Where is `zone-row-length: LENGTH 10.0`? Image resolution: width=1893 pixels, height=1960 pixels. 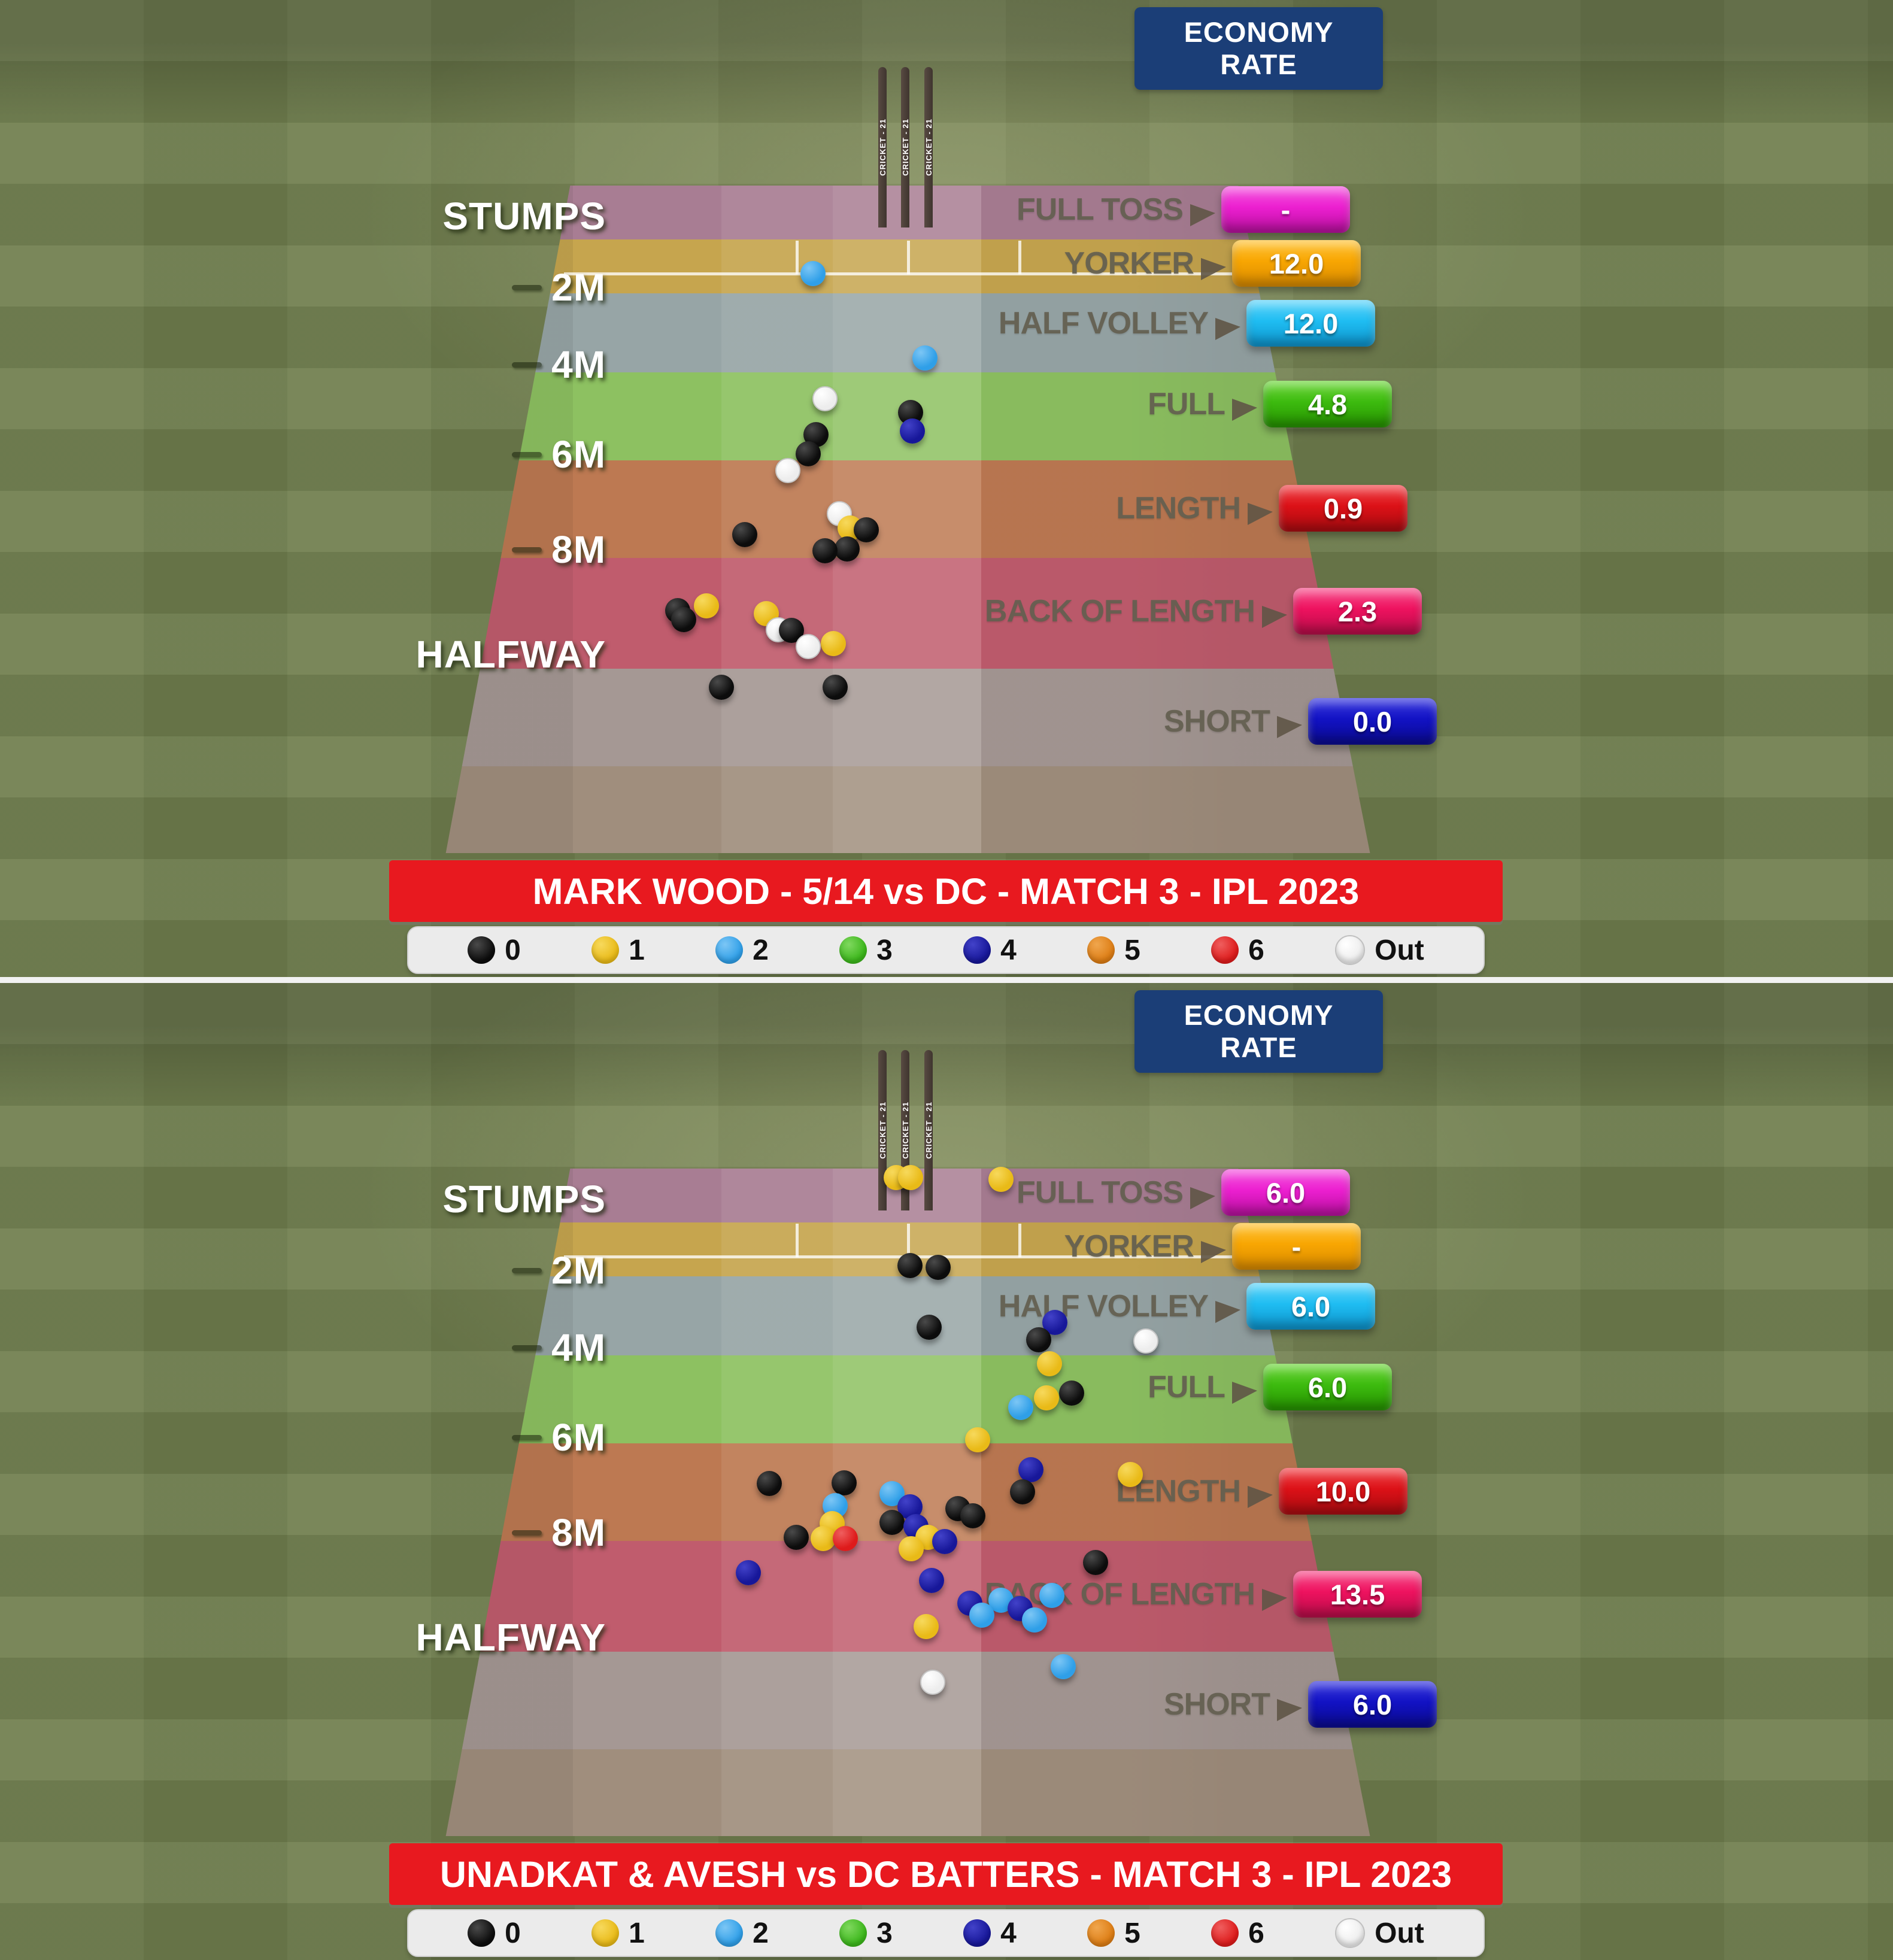 zone-row-length: LENGTH 10.0 is located at coordinates (1261, 1491).